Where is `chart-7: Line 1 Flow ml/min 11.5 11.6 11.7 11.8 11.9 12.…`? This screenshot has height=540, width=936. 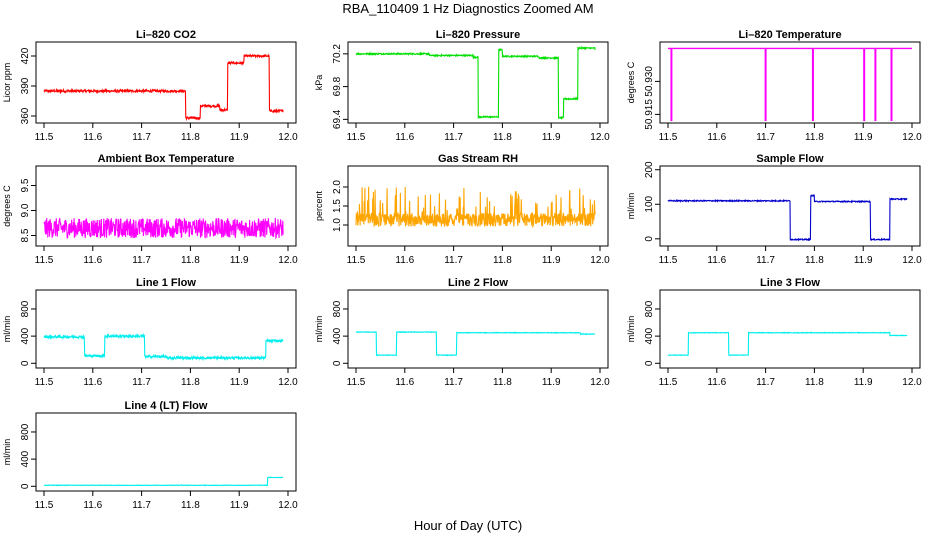 chart-7: Line 1 Flow ml/min 11.5 11.6 11.7 11.8 11.9 12.… is located at coordinates (150, 332).